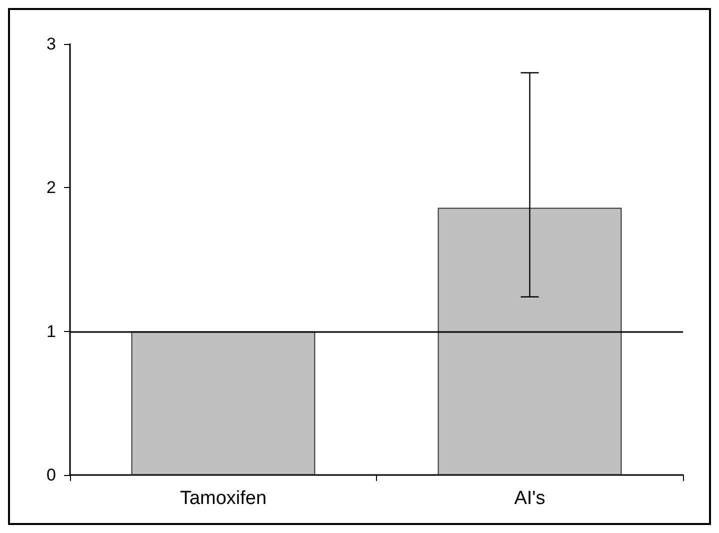 Image resolution: width=719 pixels, height=533 pixels. I want to click on y-tick-label: 2, so click(51, 188).